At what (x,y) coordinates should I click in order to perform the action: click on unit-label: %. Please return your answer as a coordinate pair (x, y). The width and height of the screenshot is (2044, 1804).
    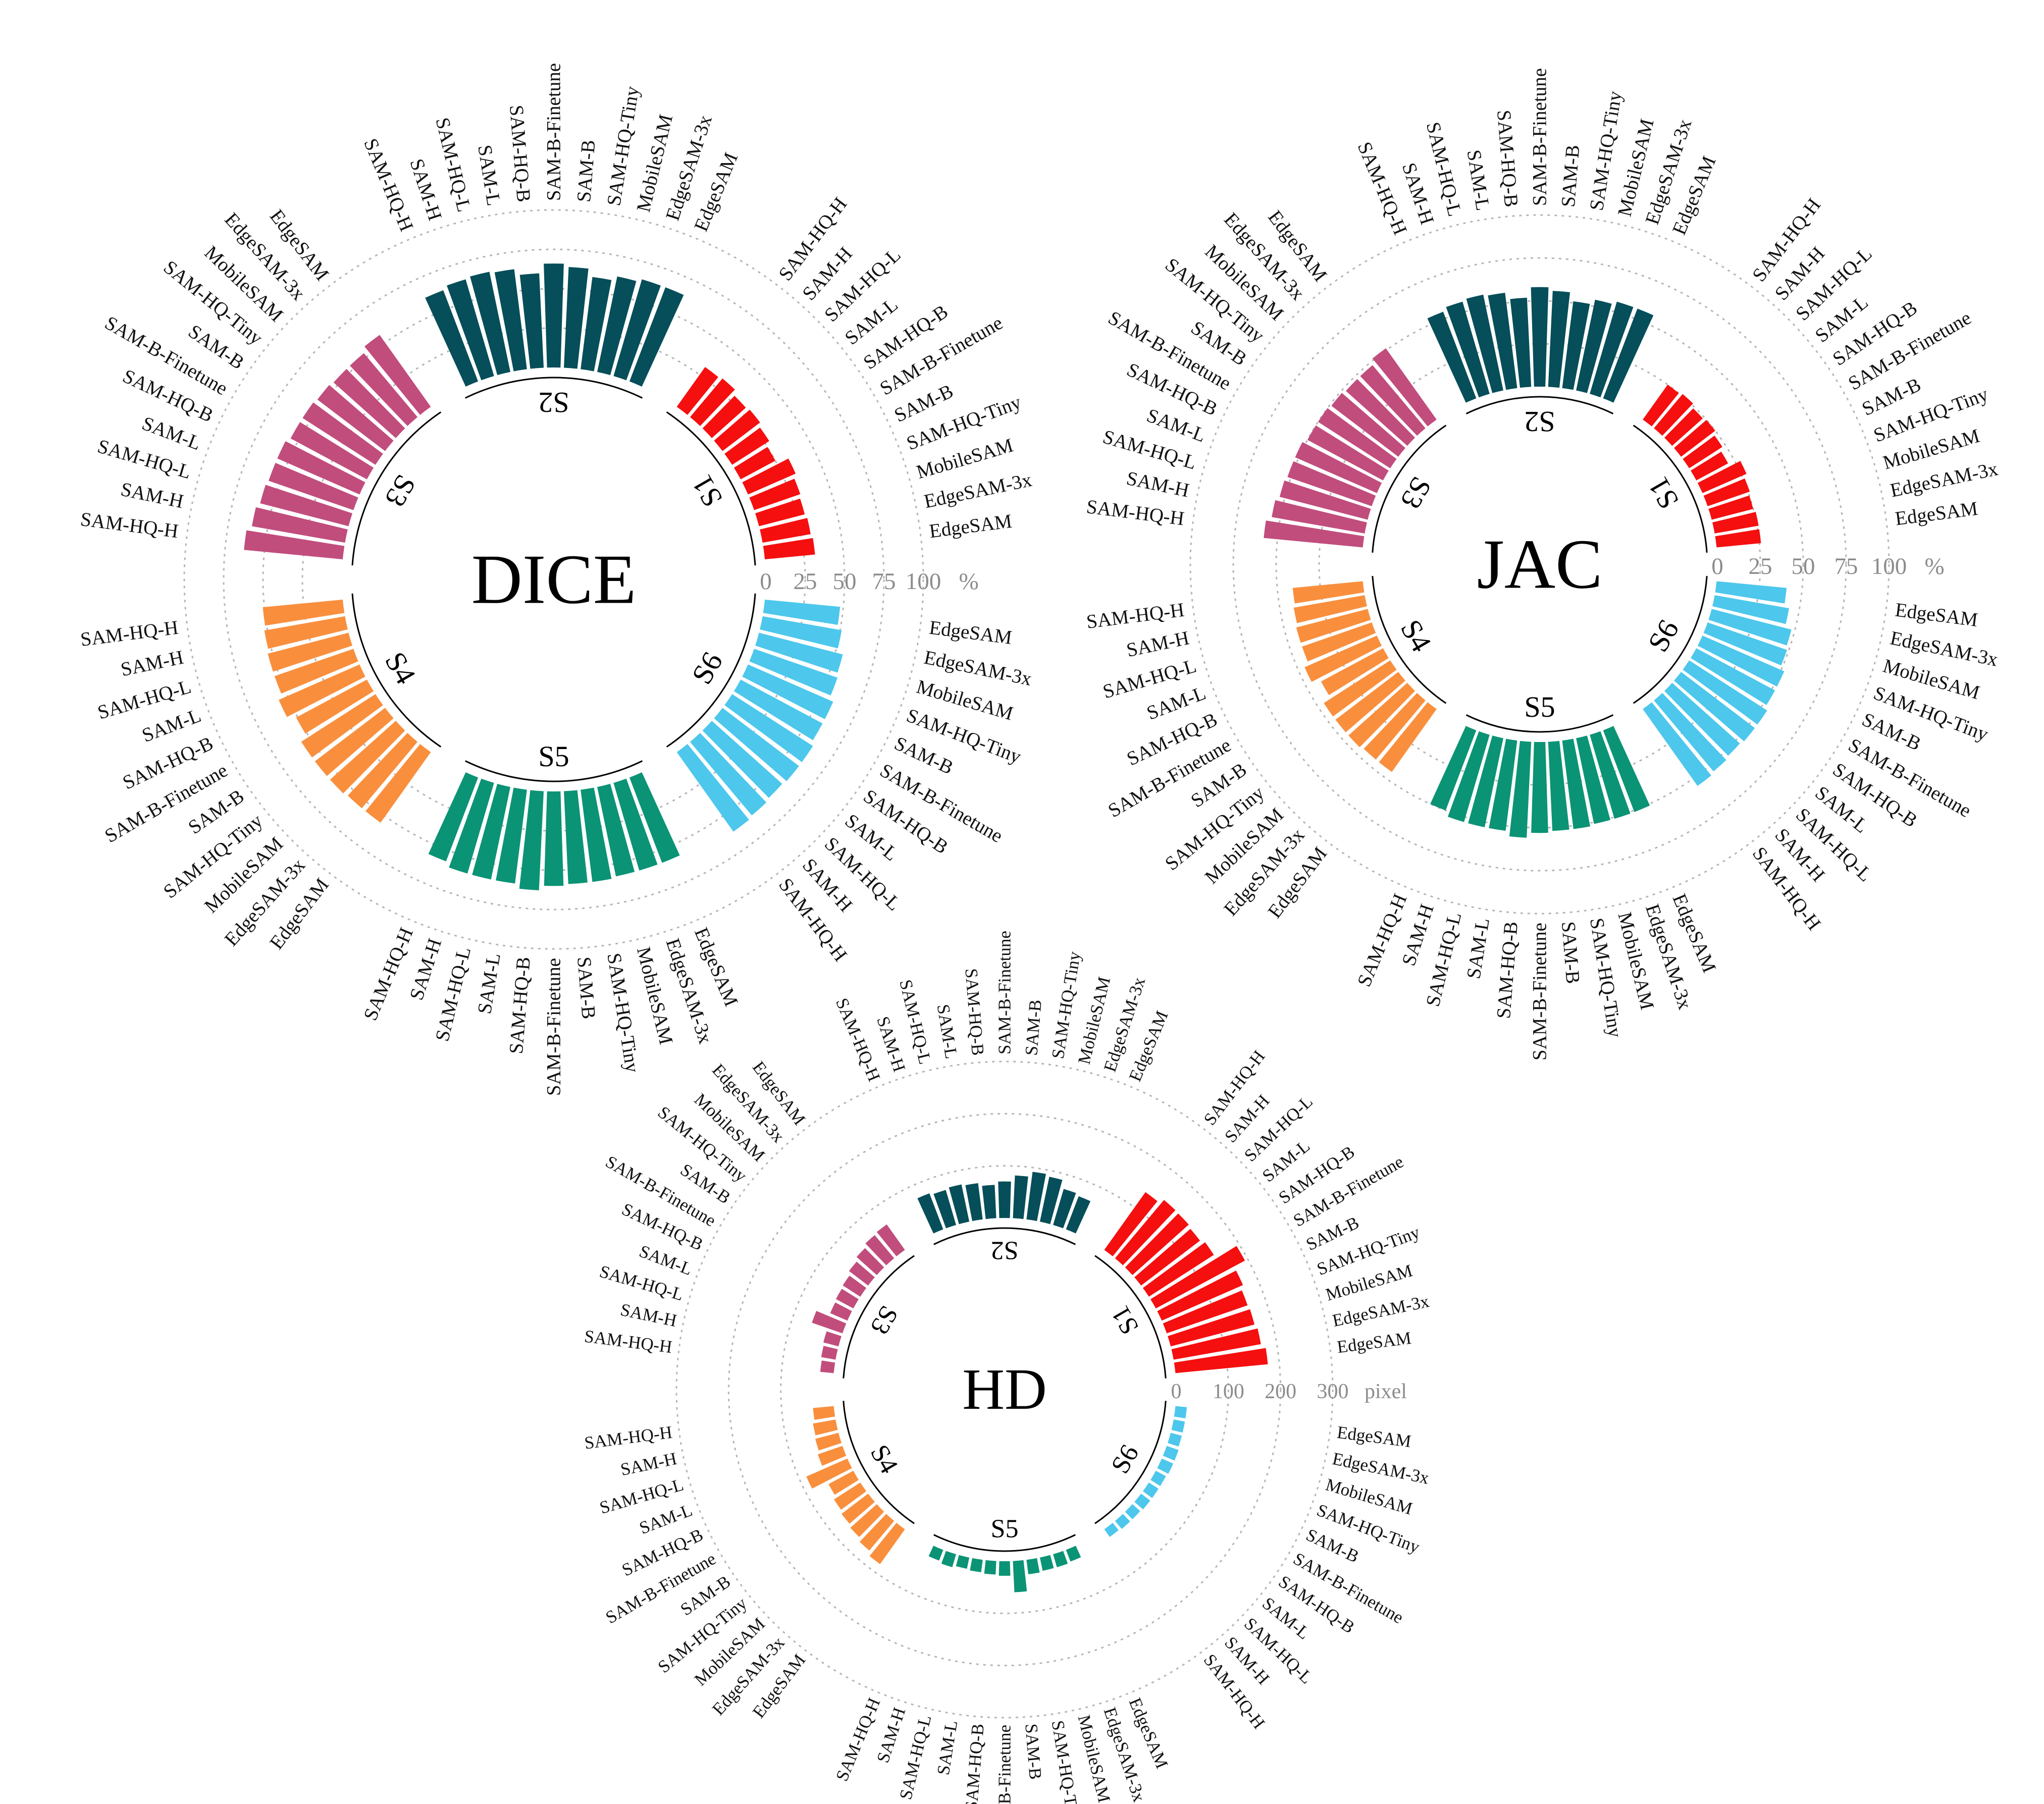
    Looking at the image, I should click on (1935, 566).